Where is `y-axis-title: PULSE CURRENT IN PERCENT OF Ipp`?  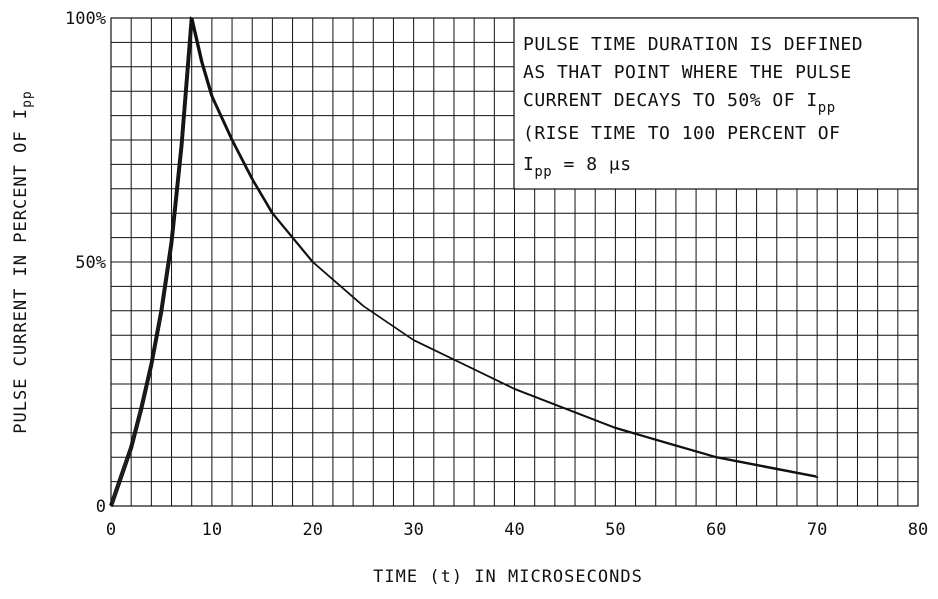
y-axis-title: PULSE CURRENT IN PERCENT OF Ipp is located at coordinates (23, 261).